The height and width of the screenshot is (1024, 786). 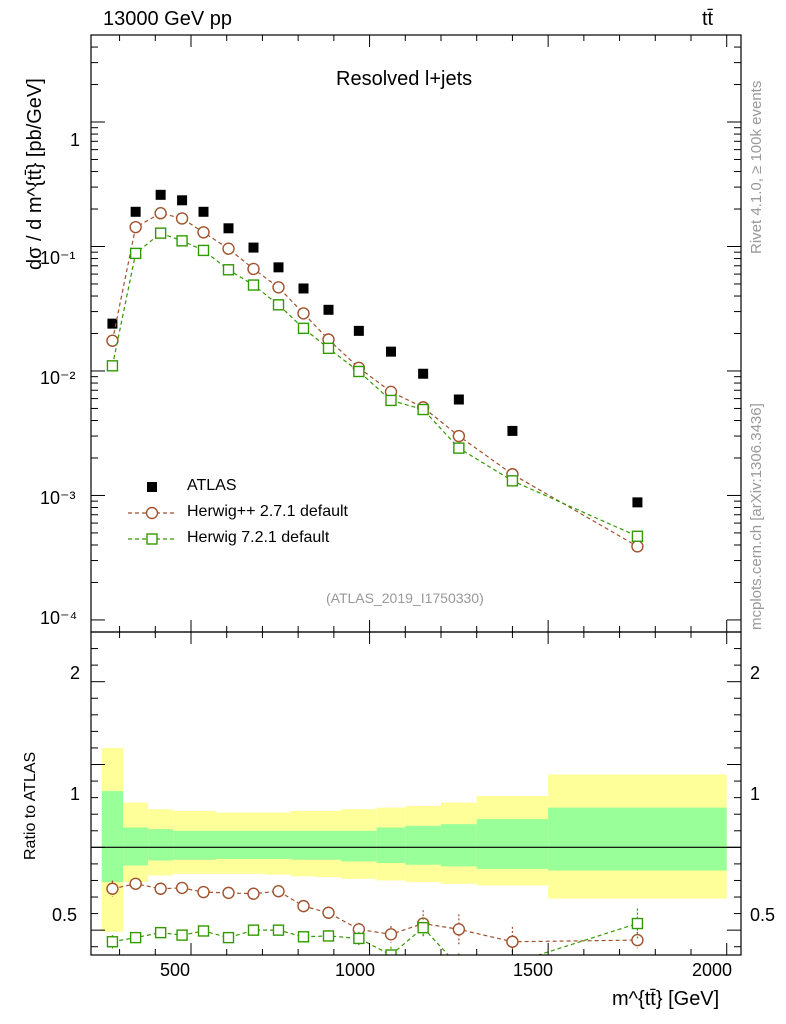 What do you see at coordinates (375, 924) in the screenshot?
I see `ratio-panel-series` at bounding box center [375, 924].